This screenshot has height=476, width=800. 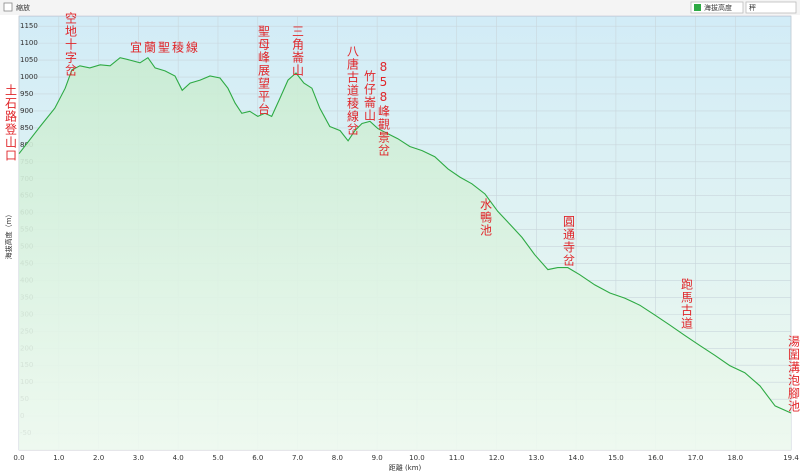 I want to click on annotation: 圓通寺岔, so click(x=569, y=241).